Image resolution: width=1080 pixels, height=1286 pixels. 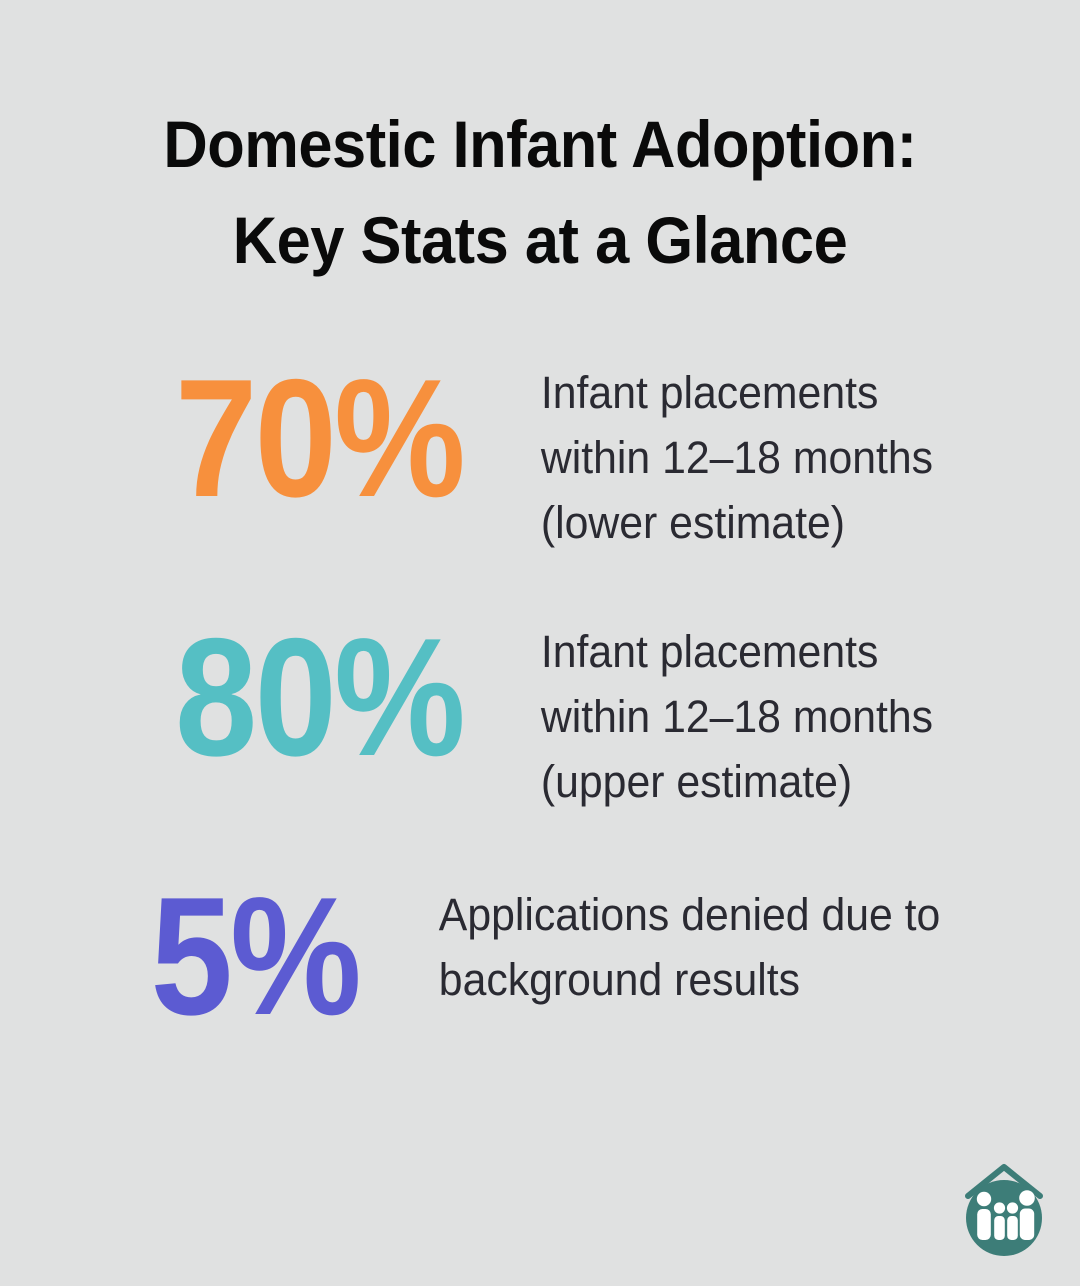 I want to click on title-line-1: Domestic Infant Adoption:, so click(x=540, y=144).